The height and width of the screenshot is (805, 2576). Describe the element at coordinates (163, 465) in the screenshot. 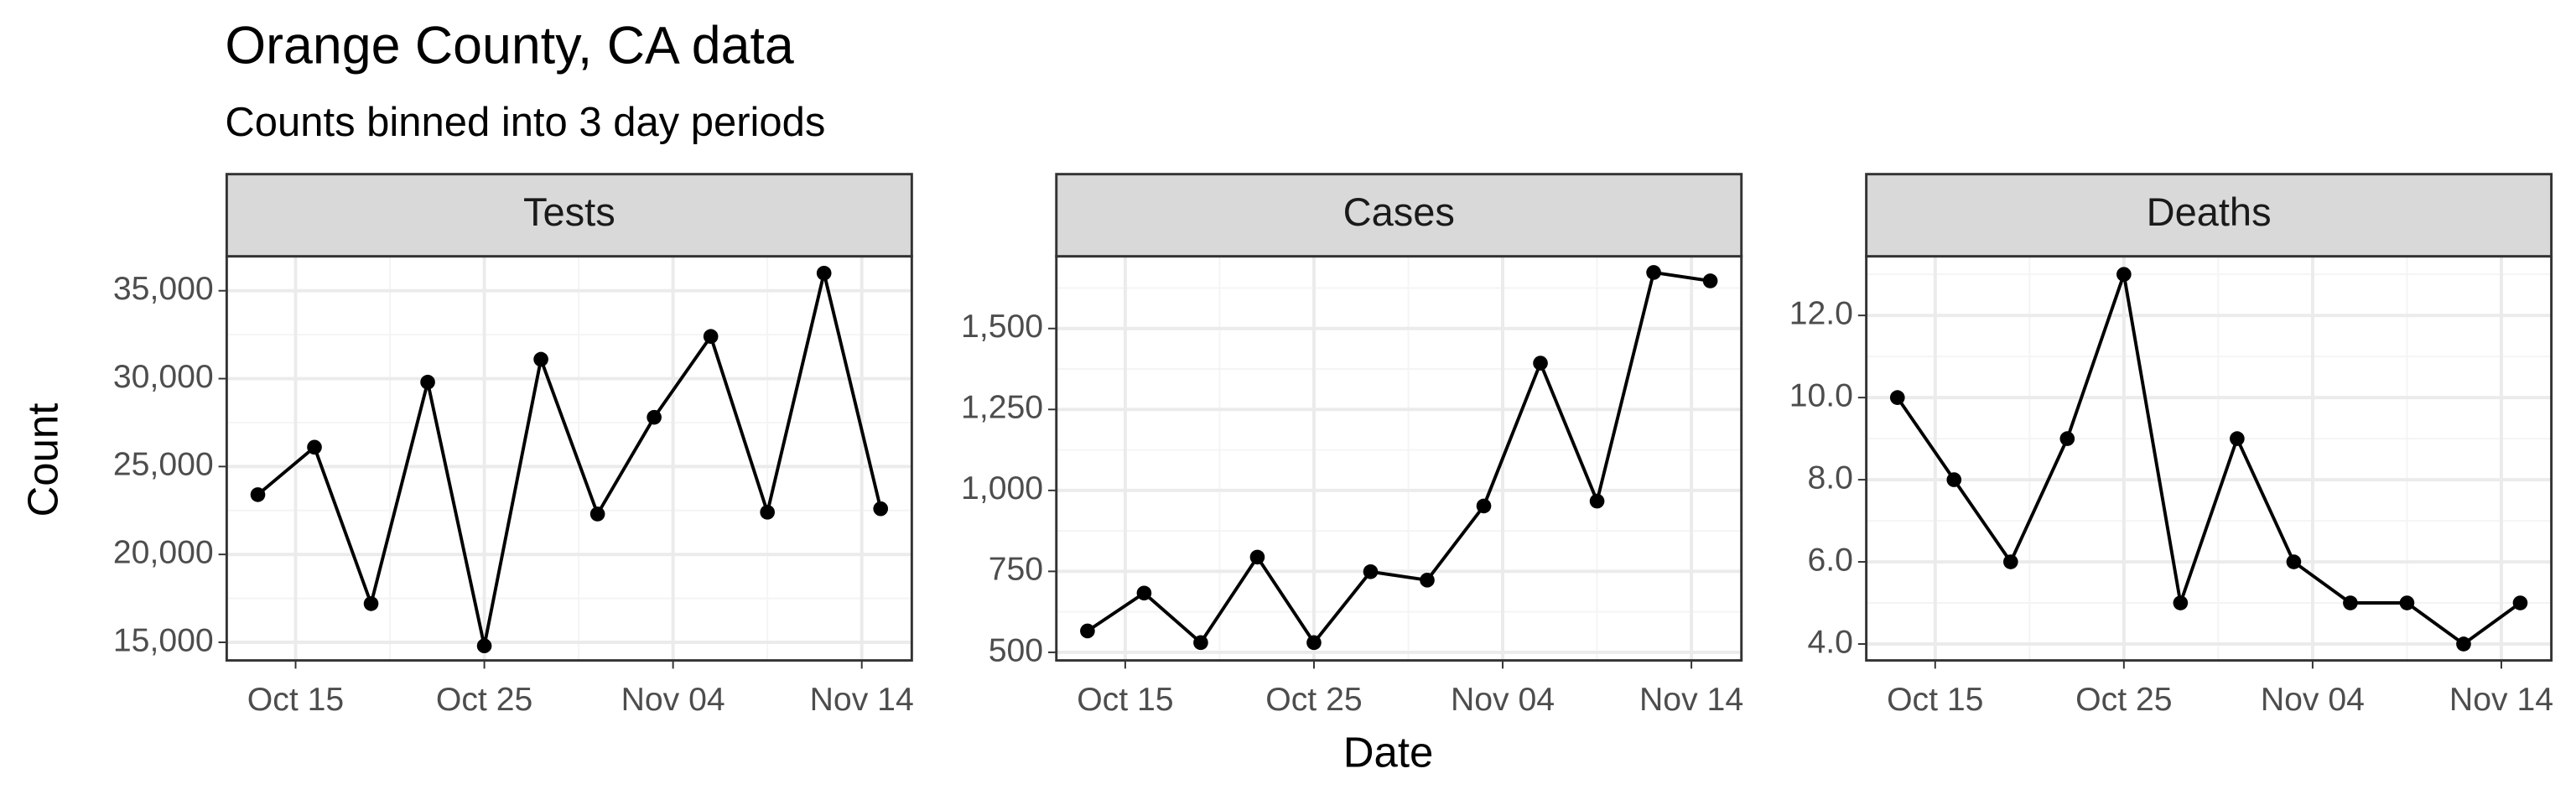

I see `y-tick-label: 25,000` at that location.